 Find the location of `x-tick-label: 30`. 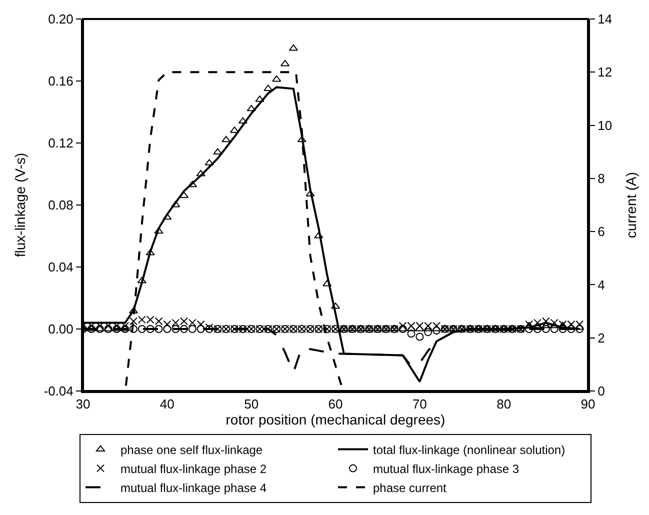

x-tick-label: 30 is located at coordinates (83, 404).